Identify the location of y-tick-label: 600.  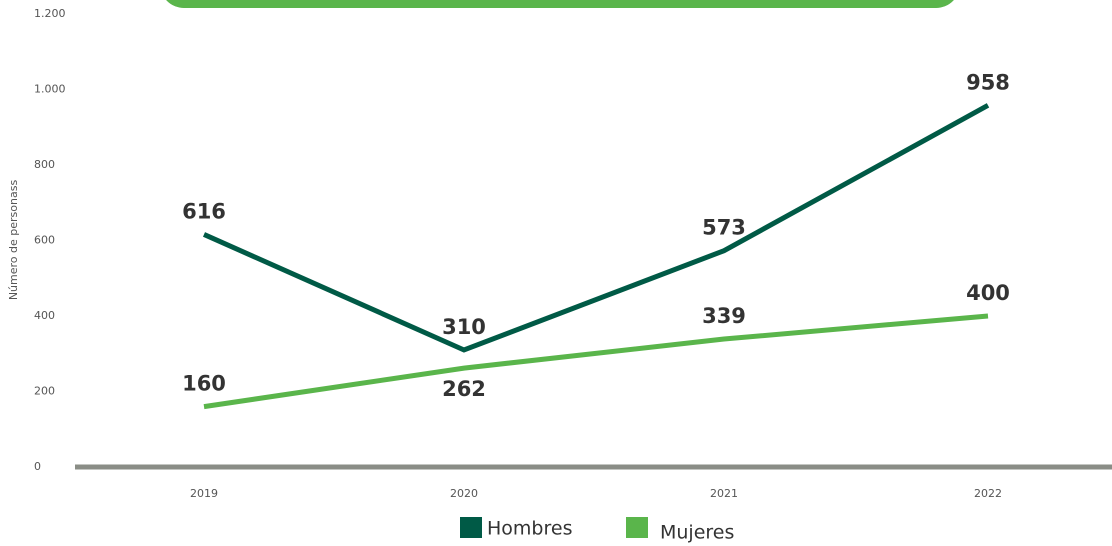
(44, 240).